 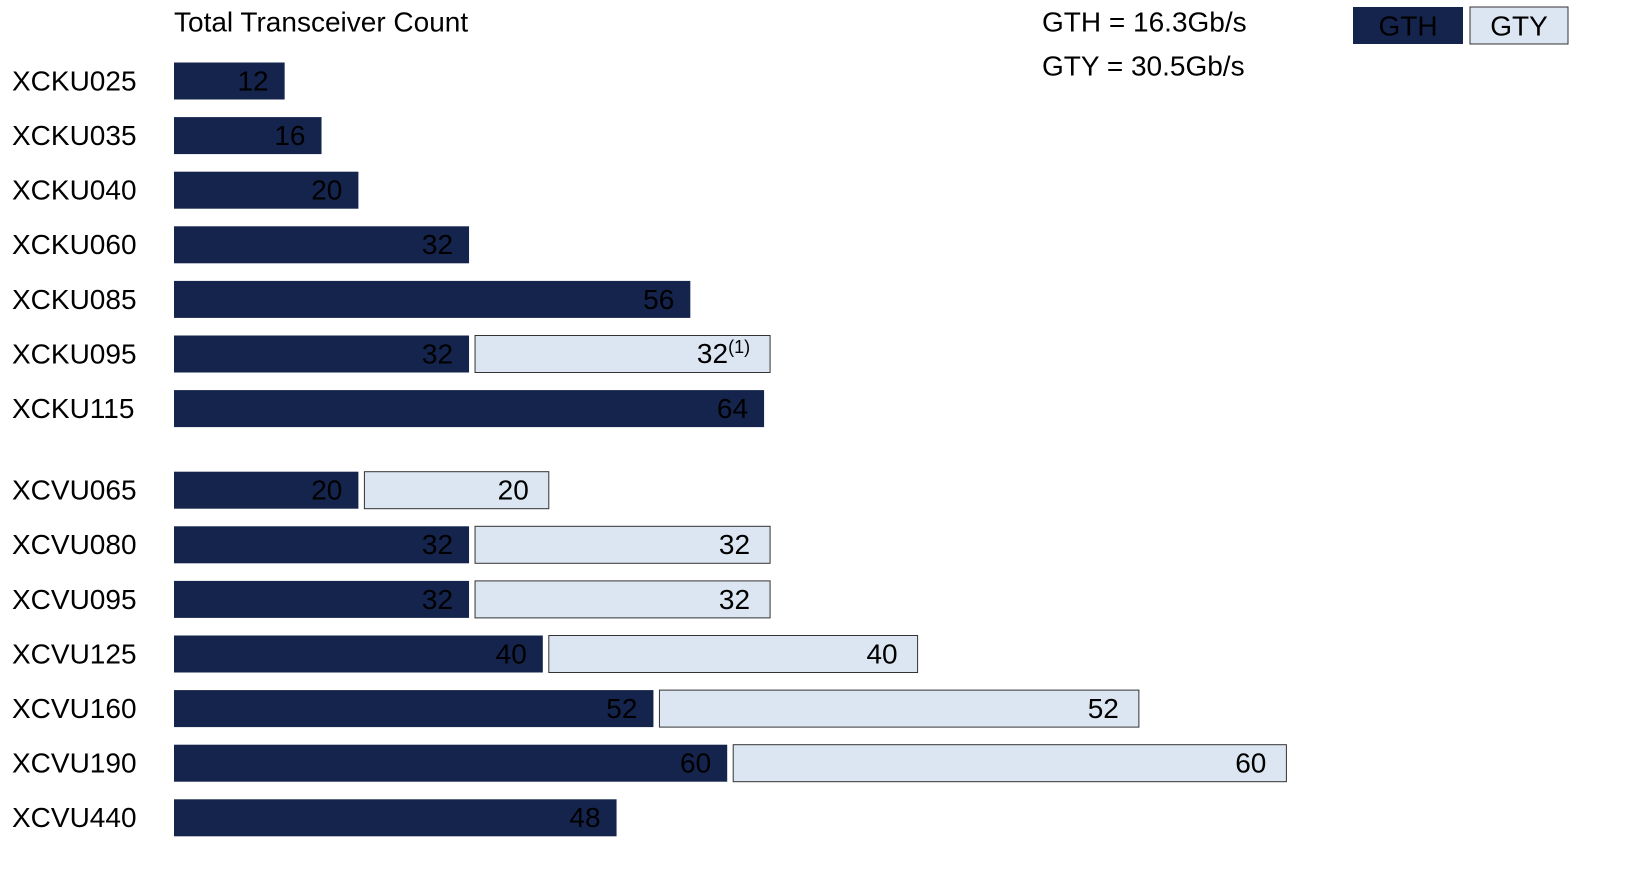 What do you see at coordinates (74, 653) in the screenshot?
I see `category-label: XCVU125` at bounding box center [74, 653].